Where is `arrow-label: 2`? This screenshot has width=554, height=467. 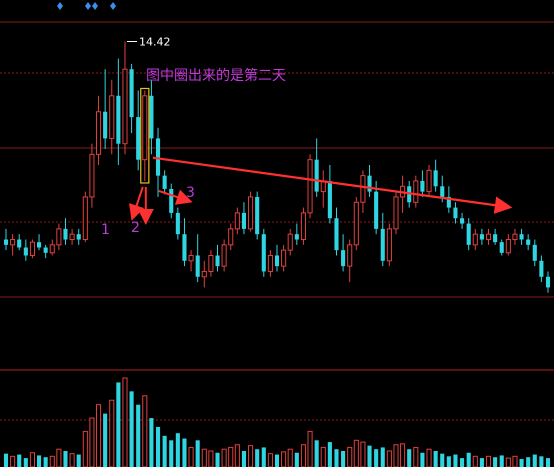
arrow-label: 2 is located at coordinates (135, 228).